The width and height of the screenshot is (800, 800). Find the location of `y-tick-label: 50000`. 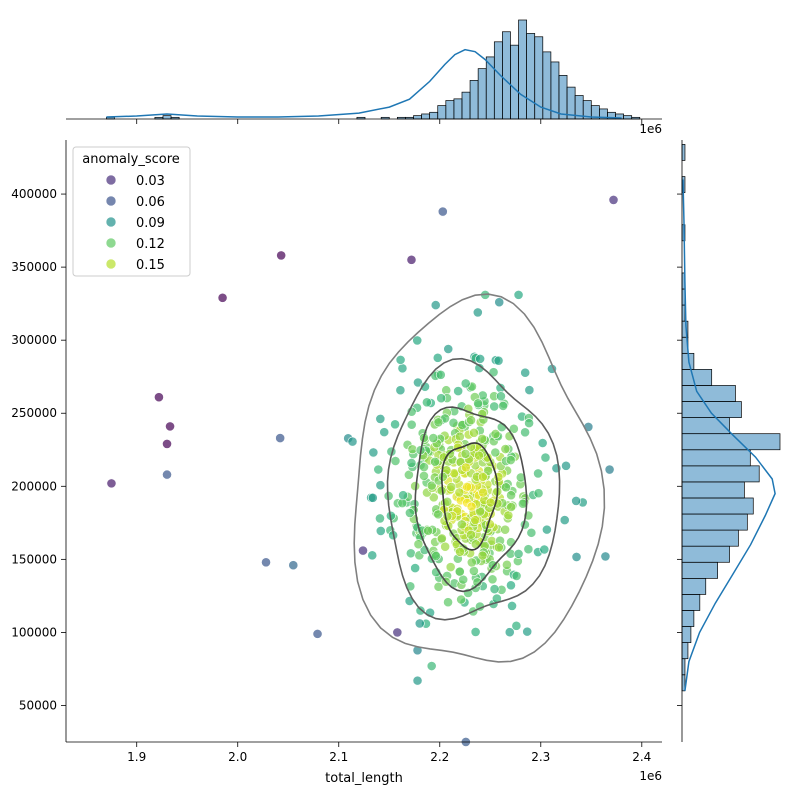

y-tick-label: 50000 is located at coordinates (38, 705).